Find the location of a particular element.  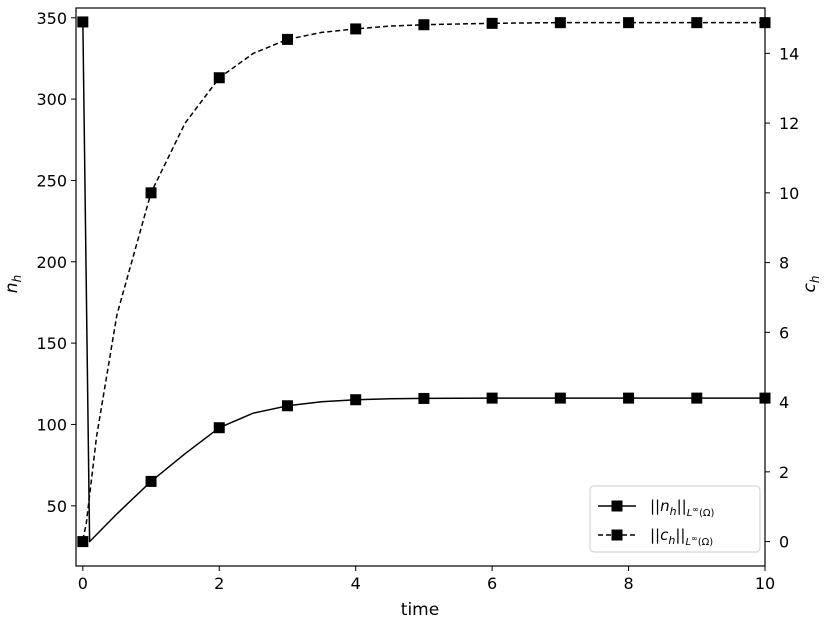

y-right-axis-label-main: c is located at coordinates (810, 287).